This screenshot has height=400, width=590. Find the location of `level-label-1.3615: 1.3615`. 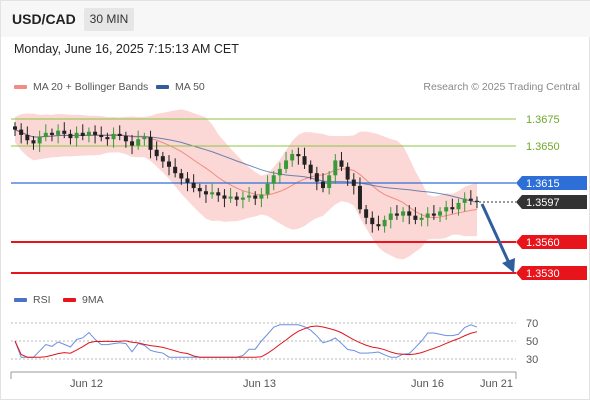

level-label-1.3615: 1.3615 is located at coordinates (543, 184).